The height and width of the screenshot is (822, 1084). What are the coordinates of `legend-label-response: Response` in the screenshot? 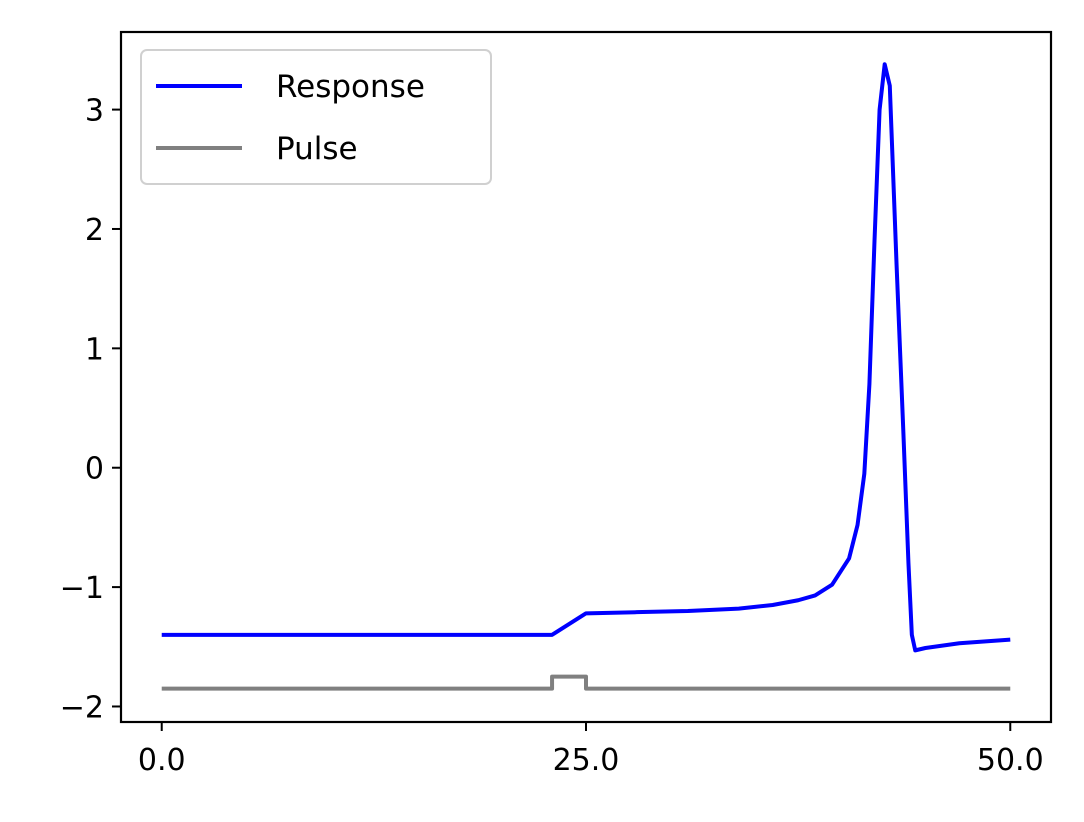 It's located at (350, 87).